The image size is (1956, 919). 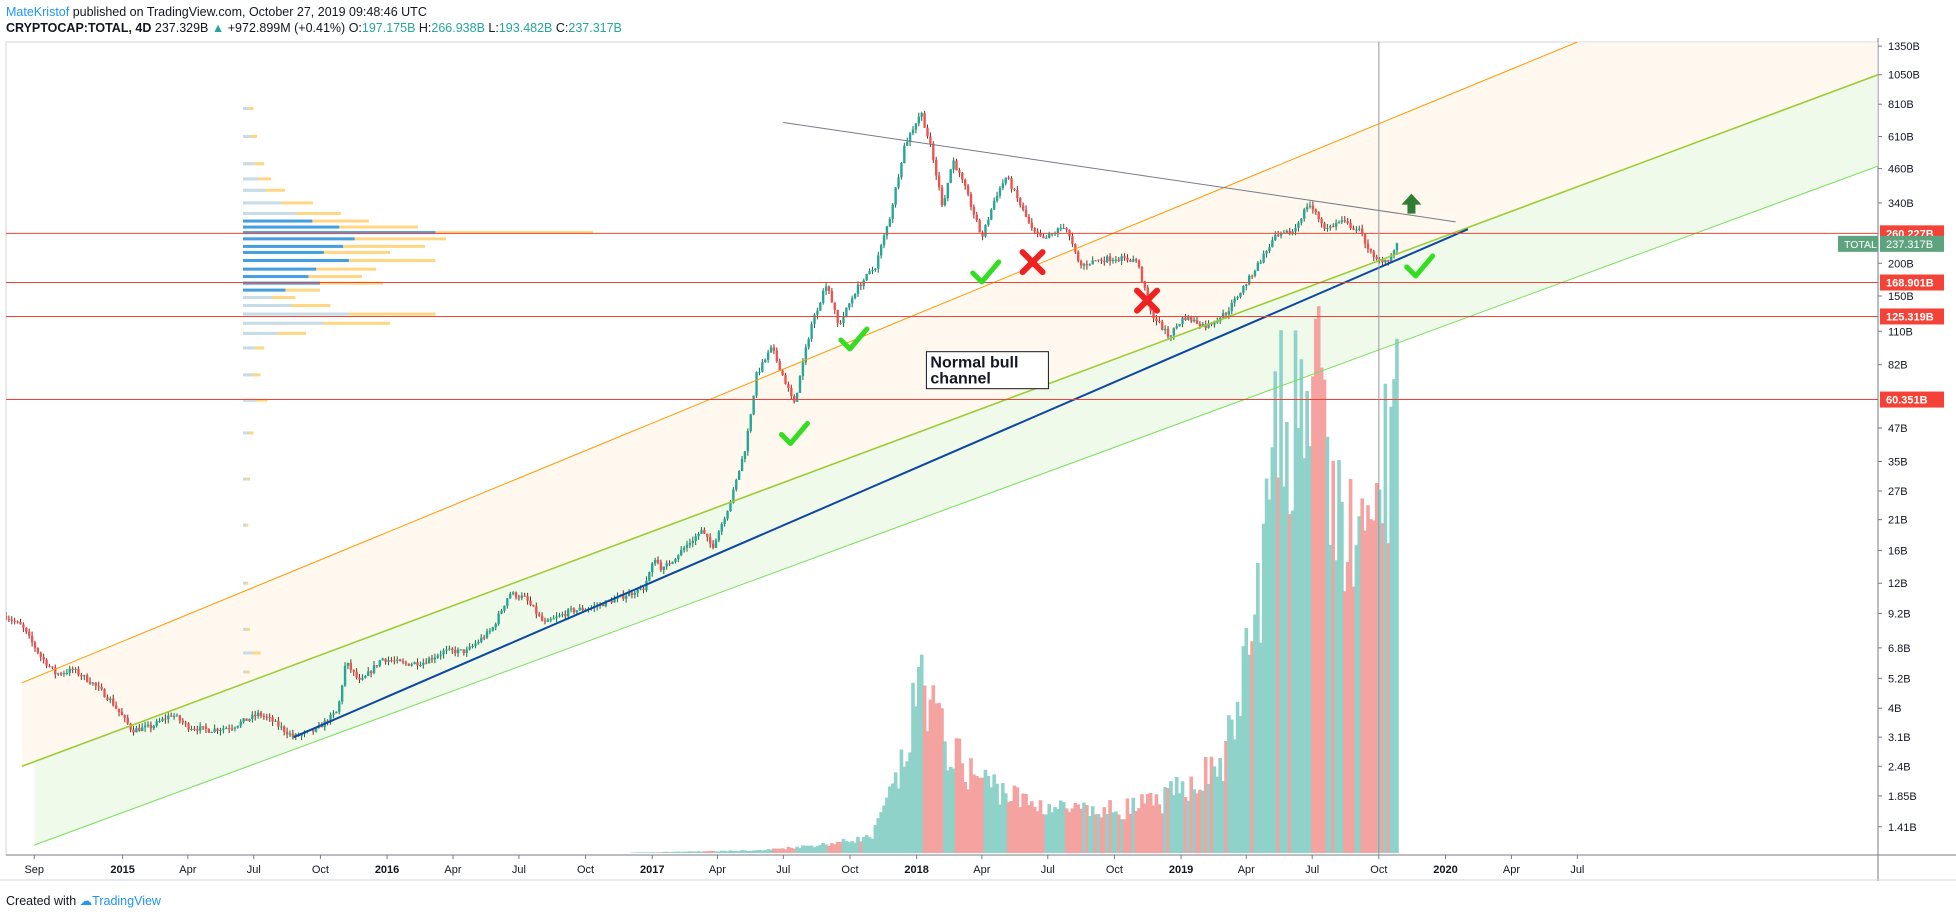 What do you see at coordinates (1900, 332) in the screenshot?
I see `y-tick-label: 110B` at bounding box center [1900, 332].